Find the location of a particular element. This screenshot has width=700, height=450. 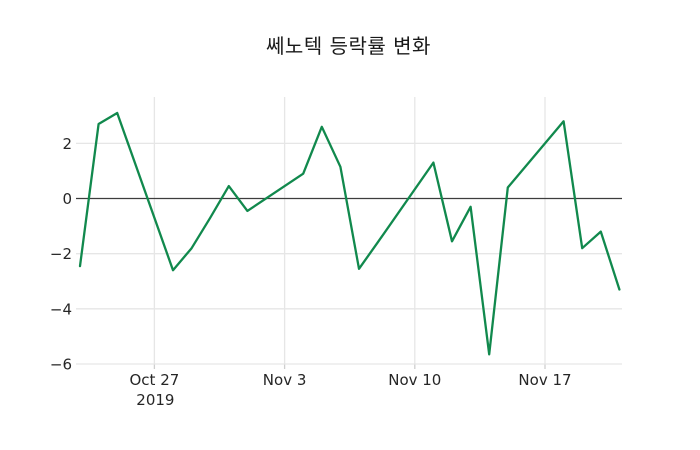

y-tick-label: −4 is located at coordinates (61, 309).